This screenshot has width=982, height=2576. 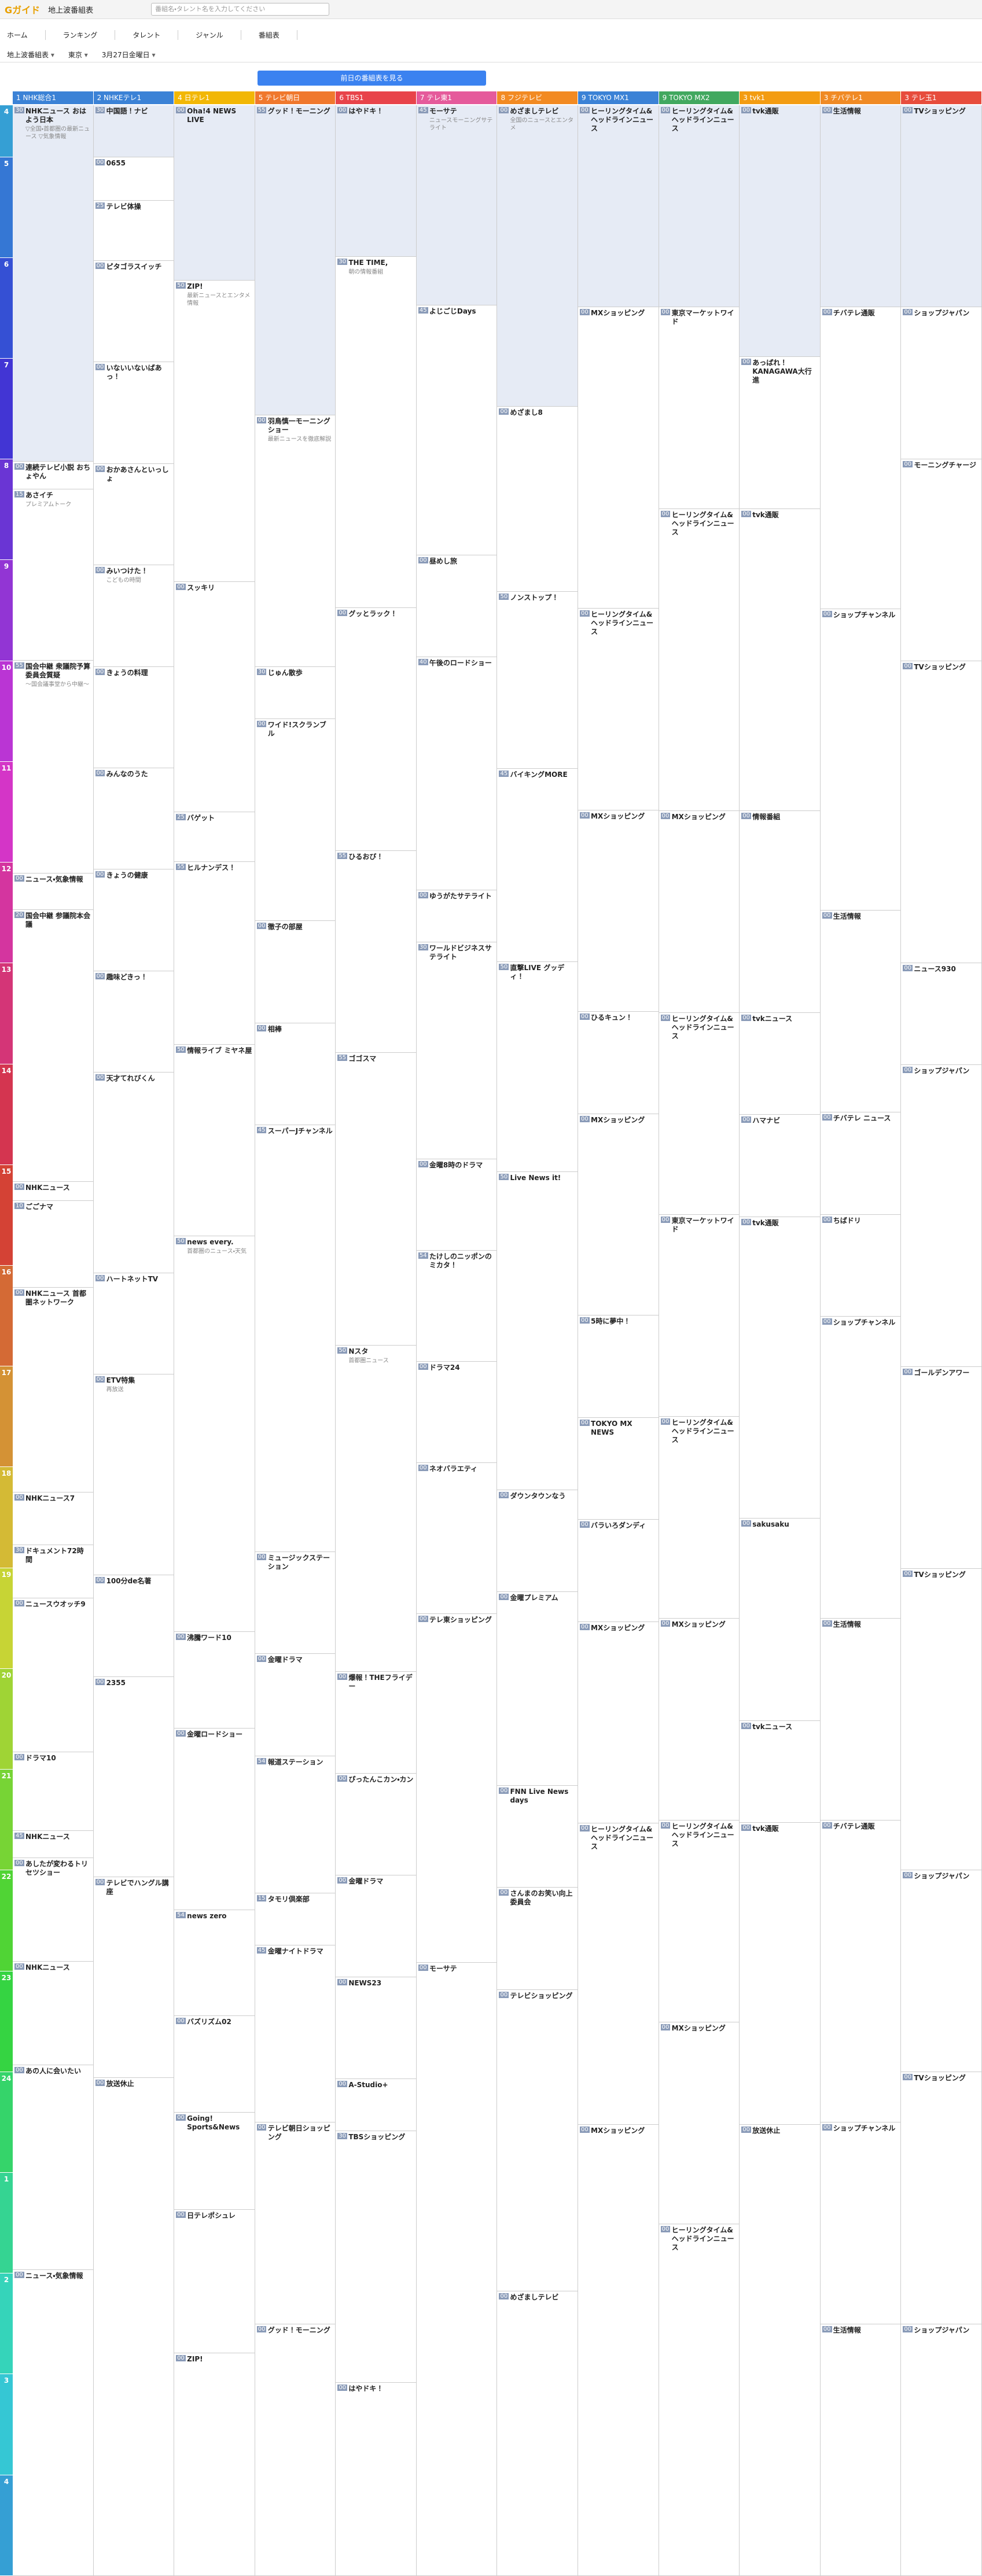 What do you see at coordinates (538, 97) in the screenshot?
I see `channel-name: 8 フジテレビ` at bounding box center [538, 97].